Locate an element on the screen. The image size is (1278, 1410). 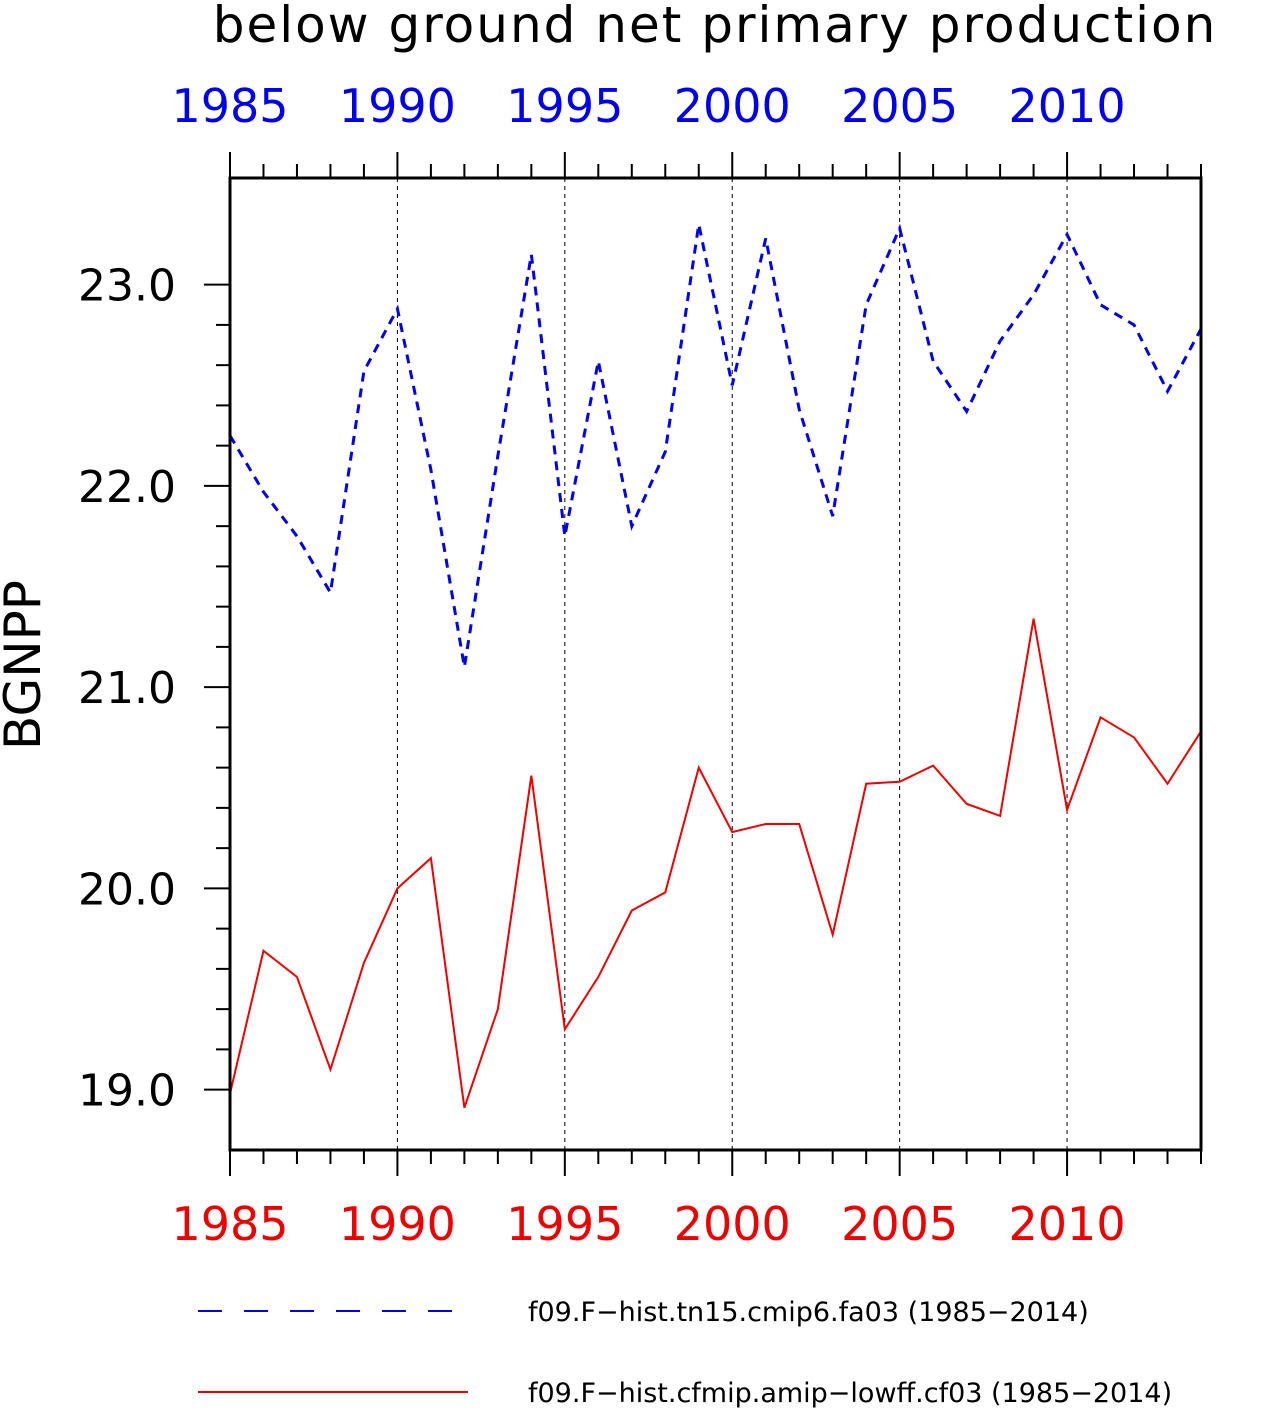
y-tick-label: 22.0 is located at coordinates (127, 487).